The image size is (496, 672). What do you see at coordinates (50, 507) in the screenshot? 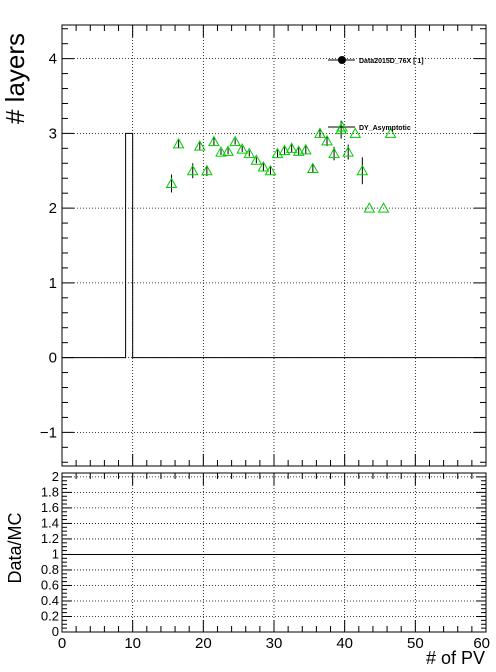
I see `ratio-y-tick-label: 1.6` at bounding box center [50, 507].